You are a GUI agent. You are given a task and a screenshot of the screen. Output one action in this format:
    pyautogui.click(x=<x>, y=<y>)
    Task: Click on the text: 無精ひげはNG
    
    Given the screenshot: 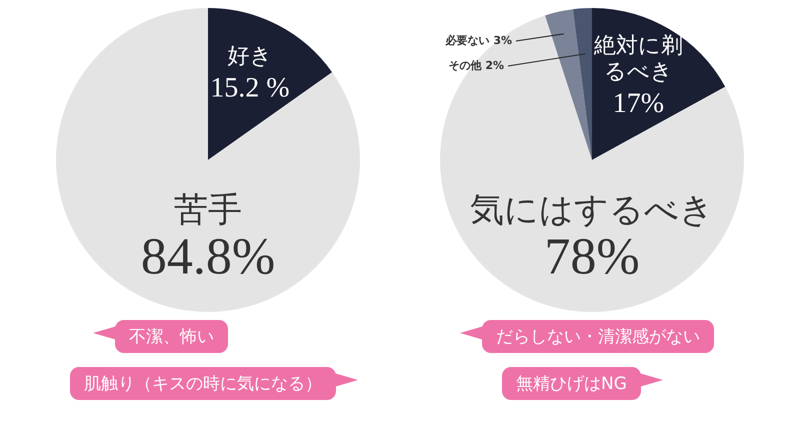 What is the action you would take?
    pyautogui.click(x=571, y=384)
    